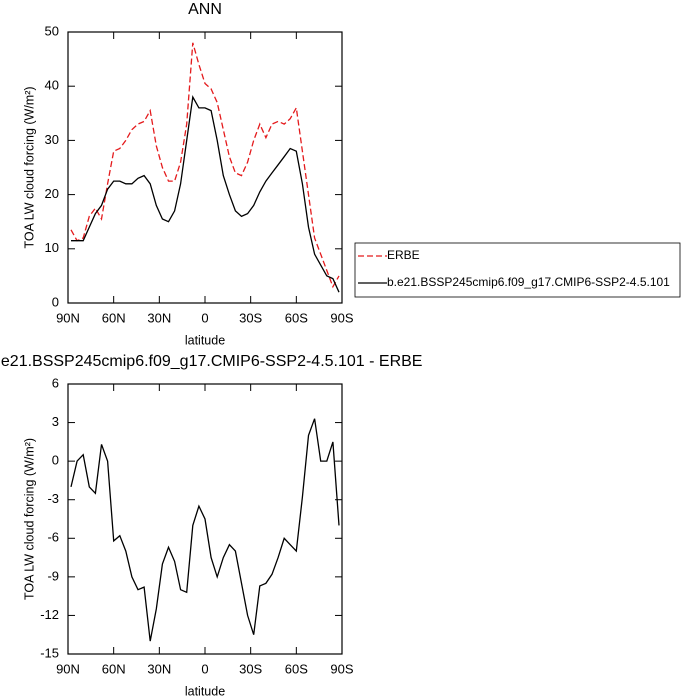  I want to click on y-tick-label: -12, so click(49, 614).